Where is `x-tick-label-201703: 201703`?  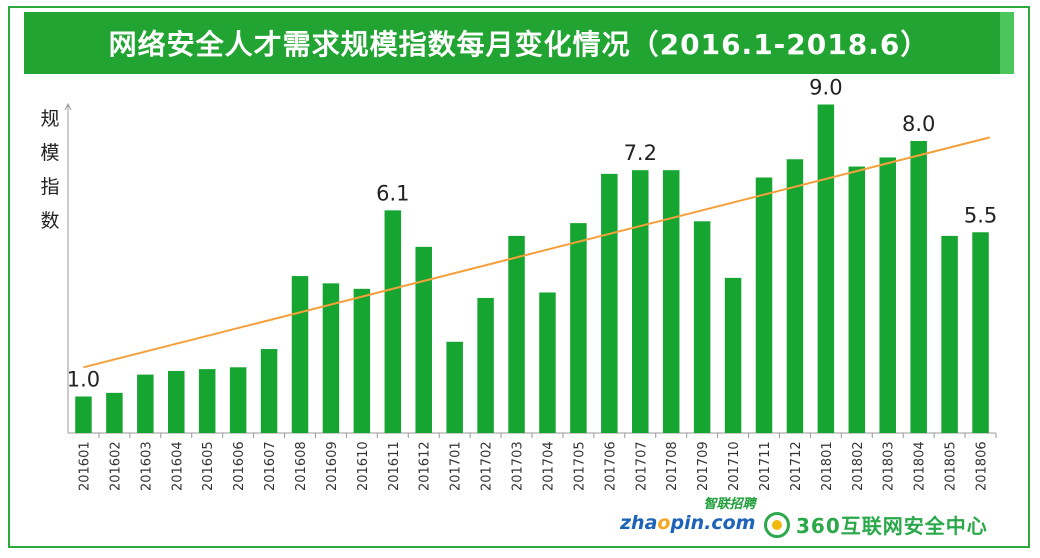 x-tick-label-201703: 201703 is located at coordinates (518, 466).